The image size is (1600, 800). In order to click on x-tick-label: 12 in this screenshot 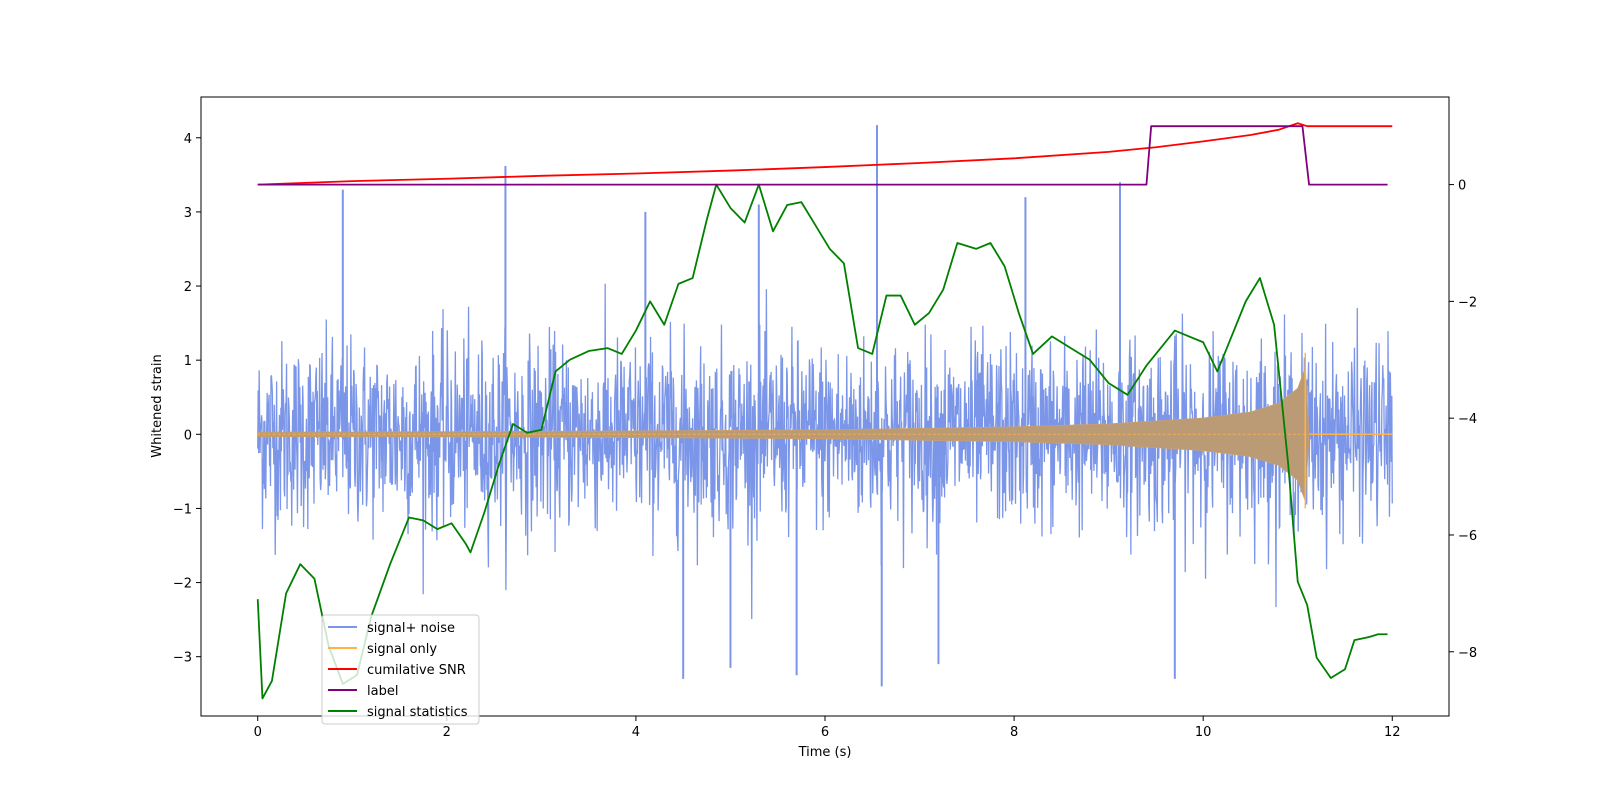, I will do `click(1392, 732)`.